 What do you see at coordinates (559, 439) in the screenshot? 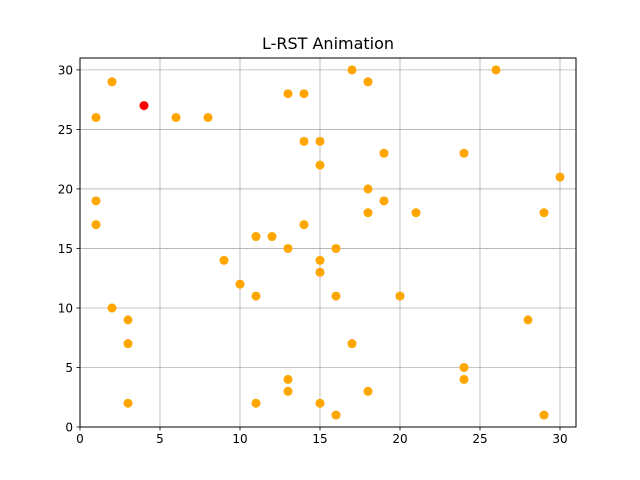
I see `x-tick-label: 30` at bounding box center [559, 439].